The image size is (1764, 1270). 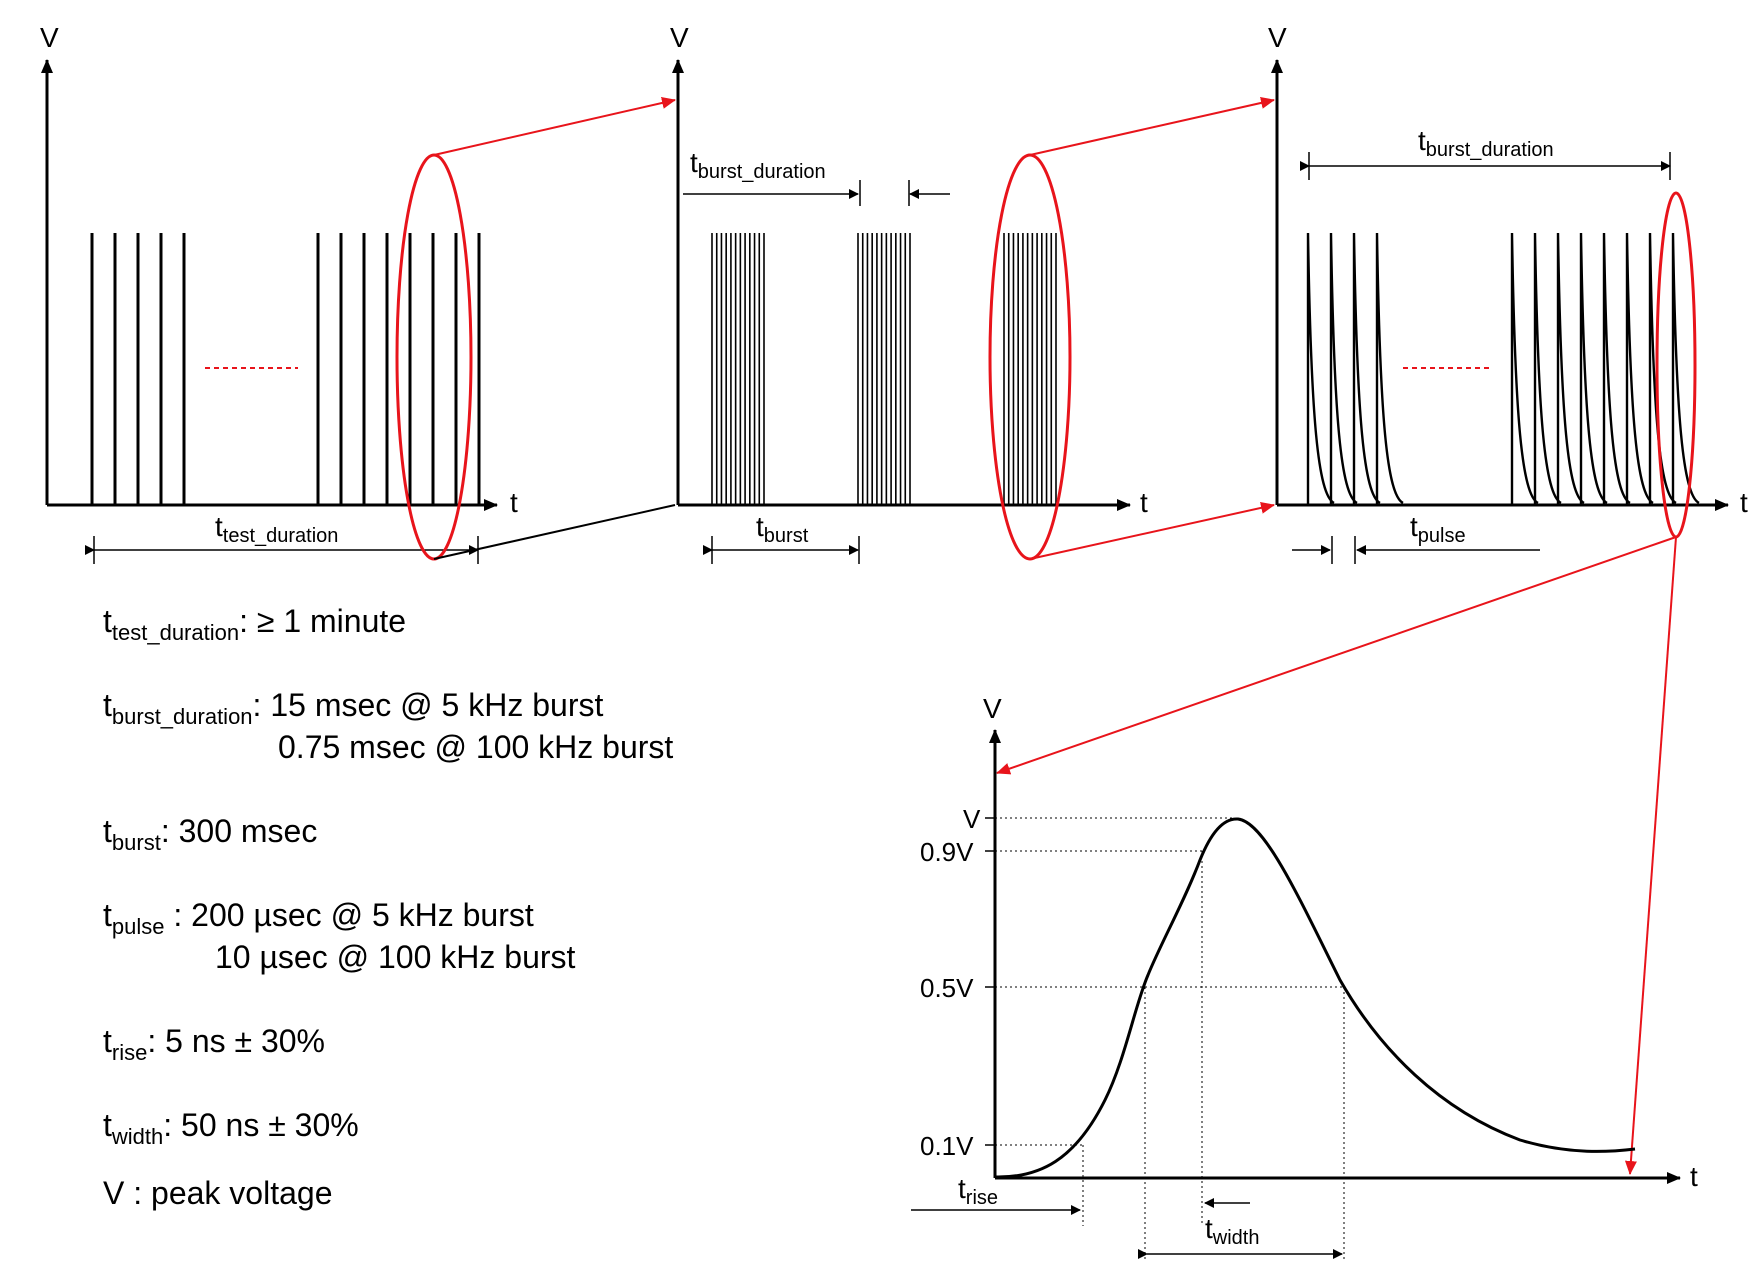 I want to click on decaying-pulse-train, so click(x=1503, y=368).